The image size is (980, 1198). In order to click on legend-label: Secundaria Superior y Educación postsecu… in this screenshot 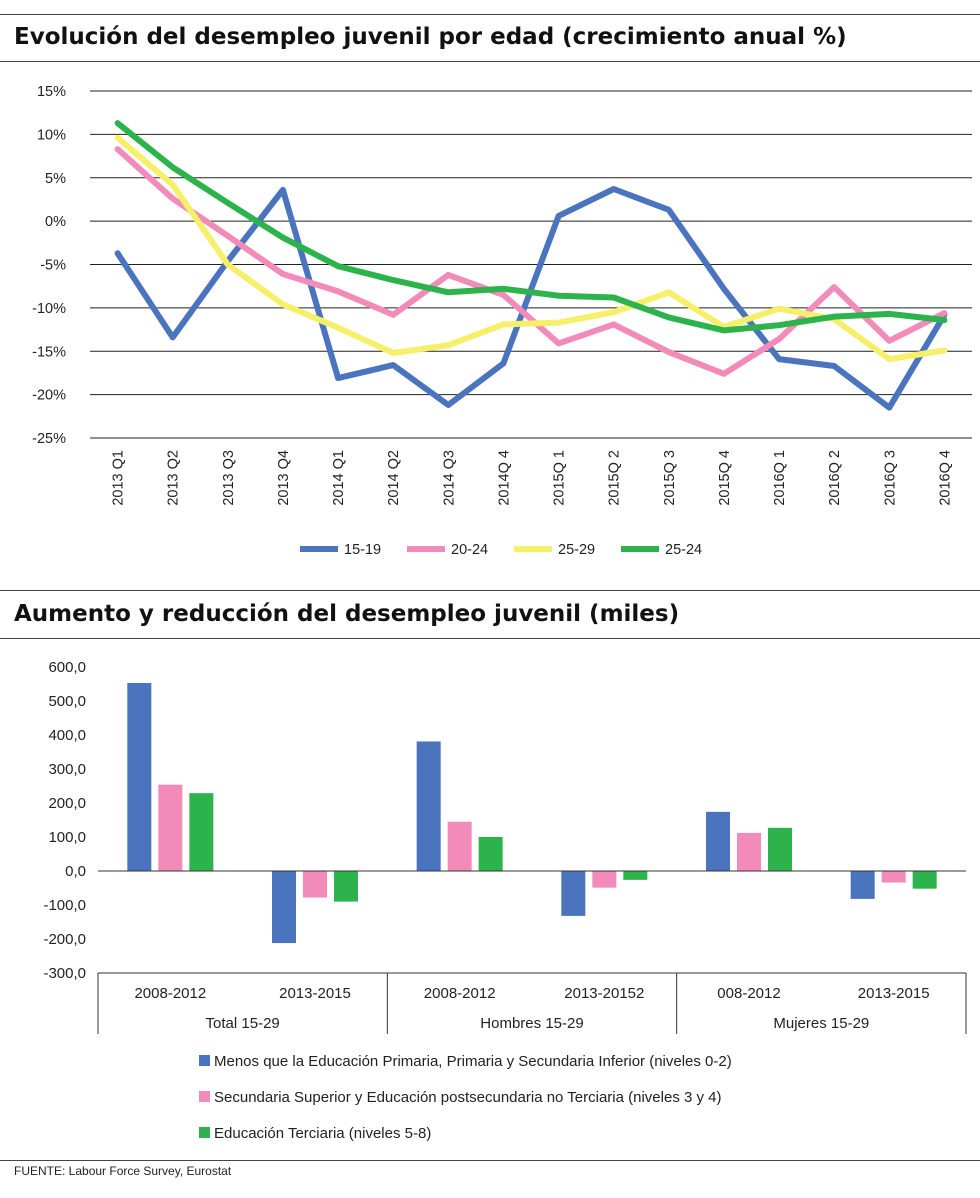, I will do `click(468, 1097)`.